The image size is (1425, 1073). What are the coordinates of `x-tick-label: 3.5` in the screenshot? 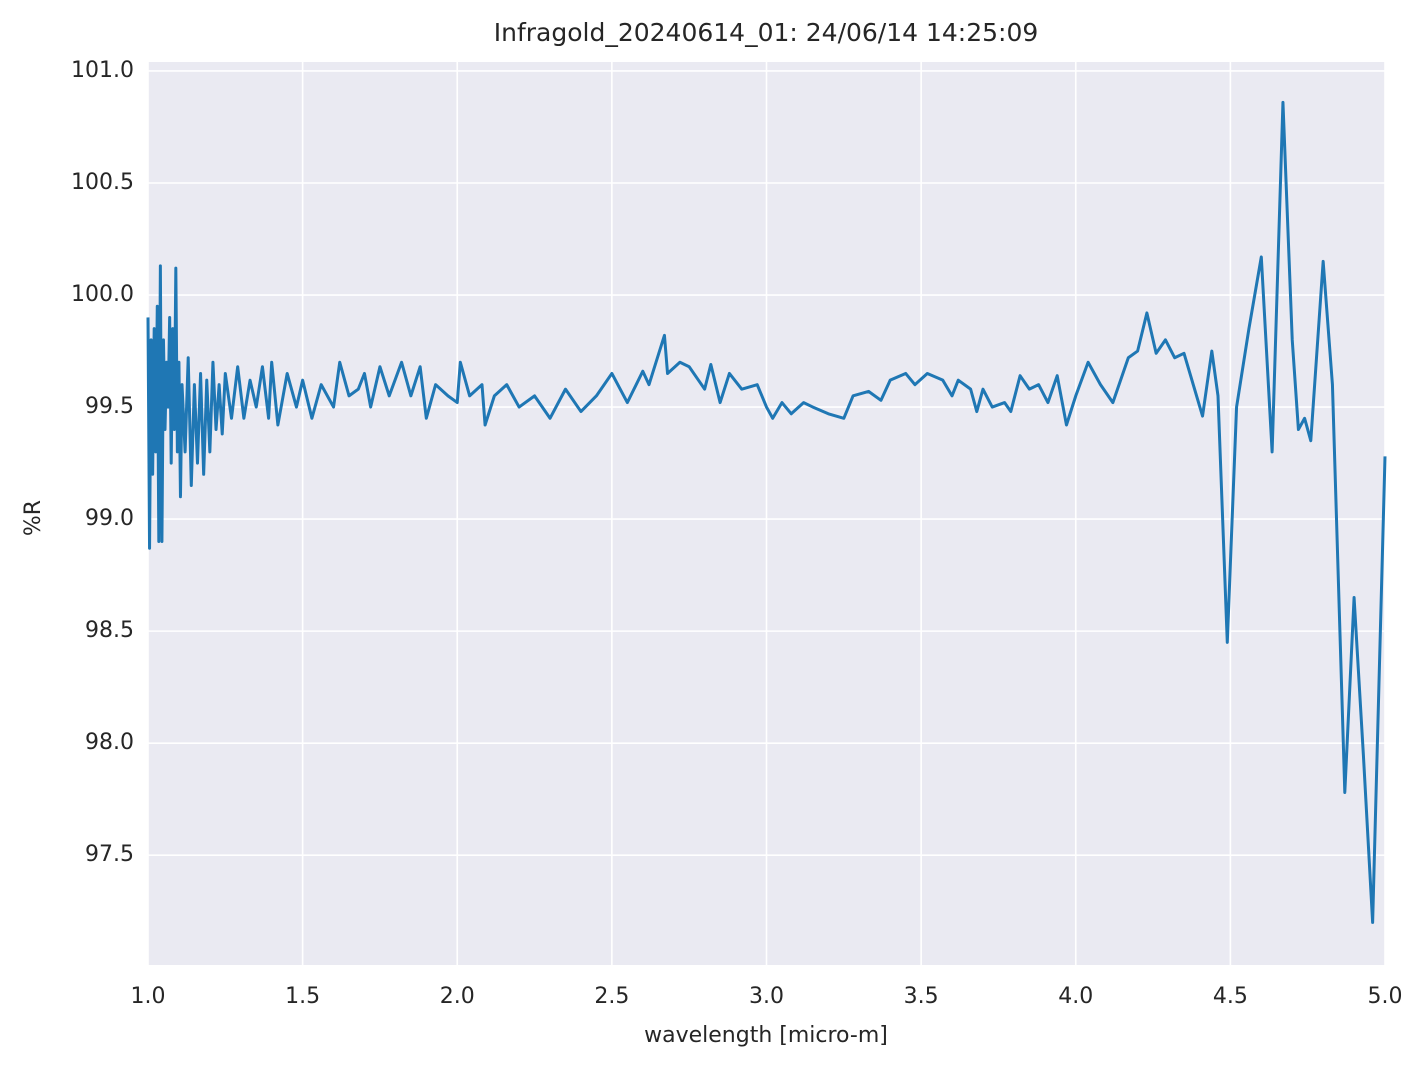 It's located at (921, 996).